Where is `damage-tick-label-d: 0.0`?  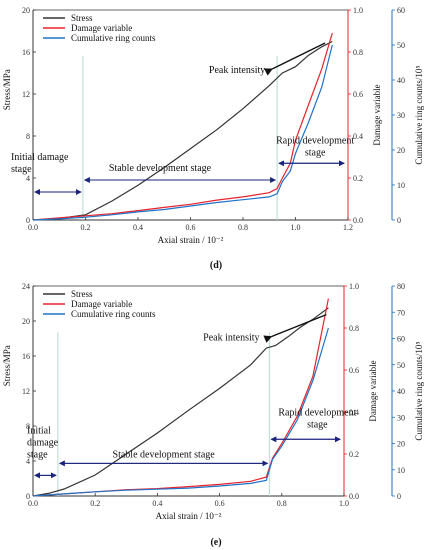
damage-tick-label-d: 0.0 is located at coordinates (358, 220).